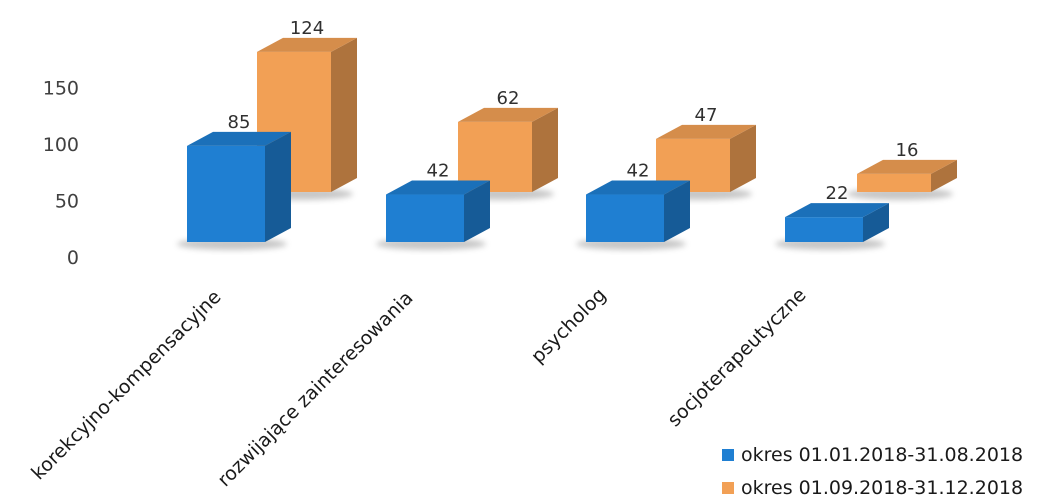 The height and width of the screenshot is (504, 1059). What do you see at coordinates (508, 98) in the screenshot?
I see `data-label: 62` at bounding box center [508, 98].